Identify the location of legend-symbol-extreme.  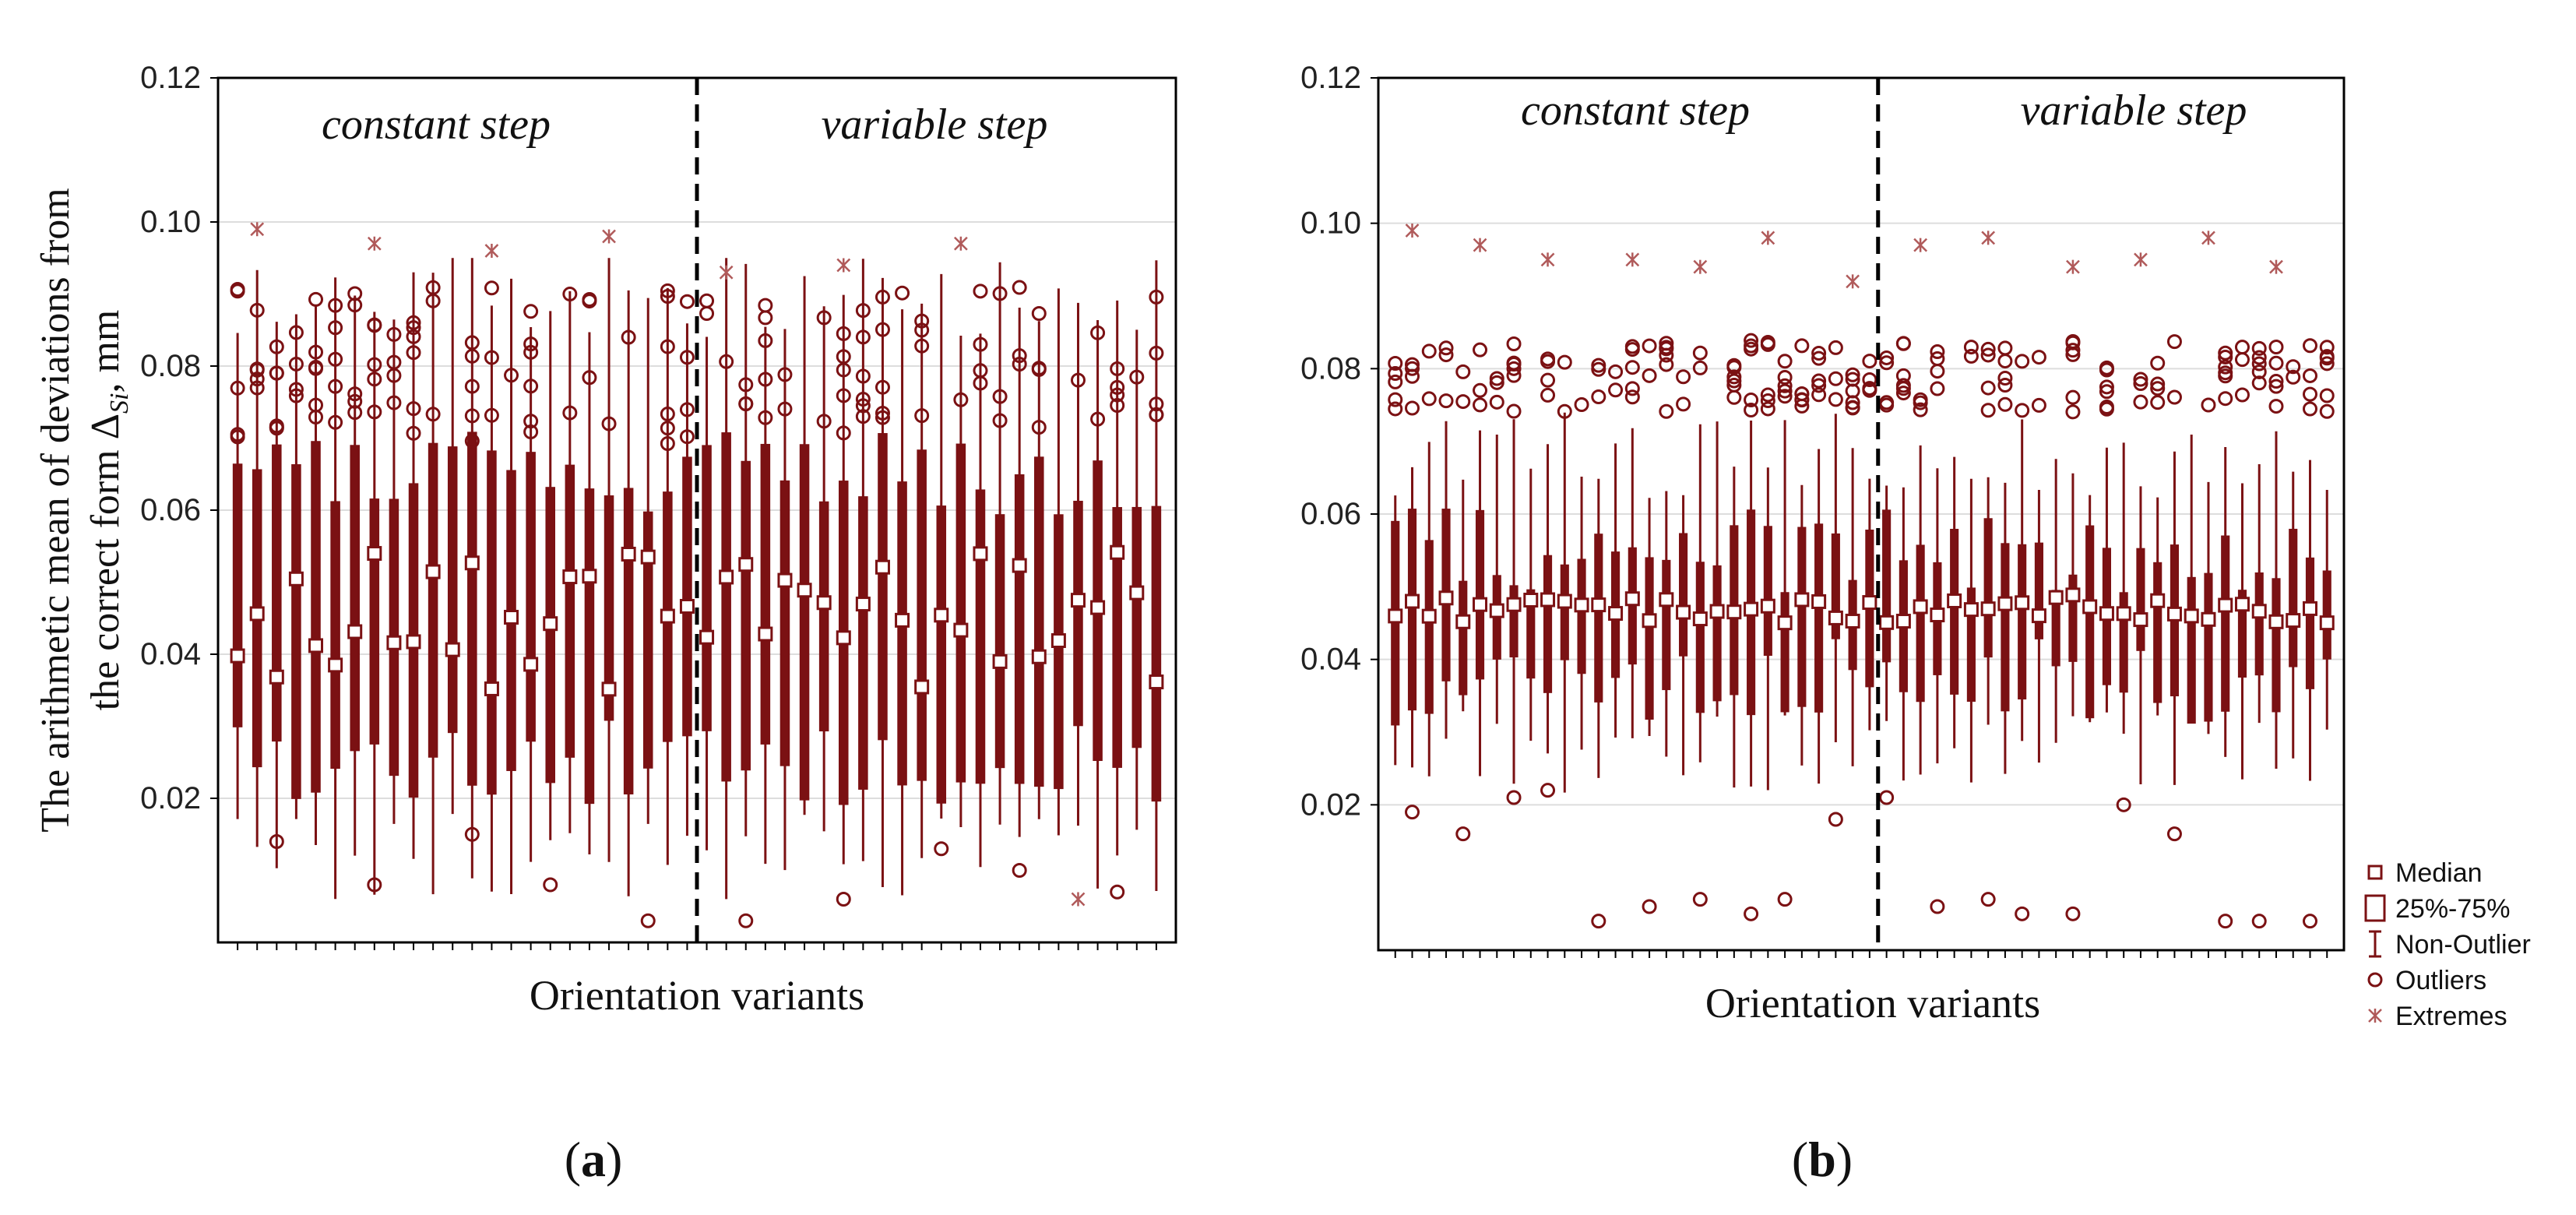
(2375, 1016).